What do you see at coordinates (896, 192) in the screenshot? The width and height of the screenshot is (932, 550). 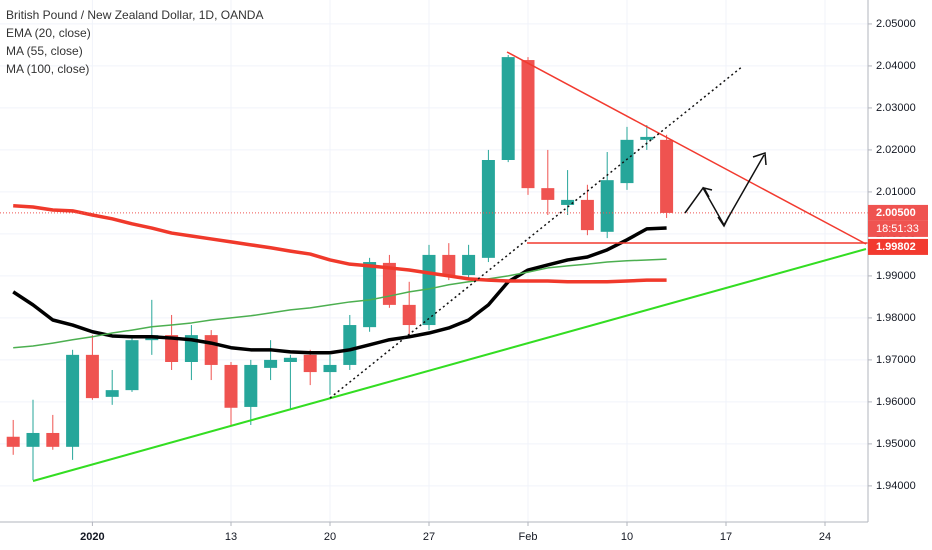 I see `y-tick-label: 2.01000` at bounding box center [896, 192].